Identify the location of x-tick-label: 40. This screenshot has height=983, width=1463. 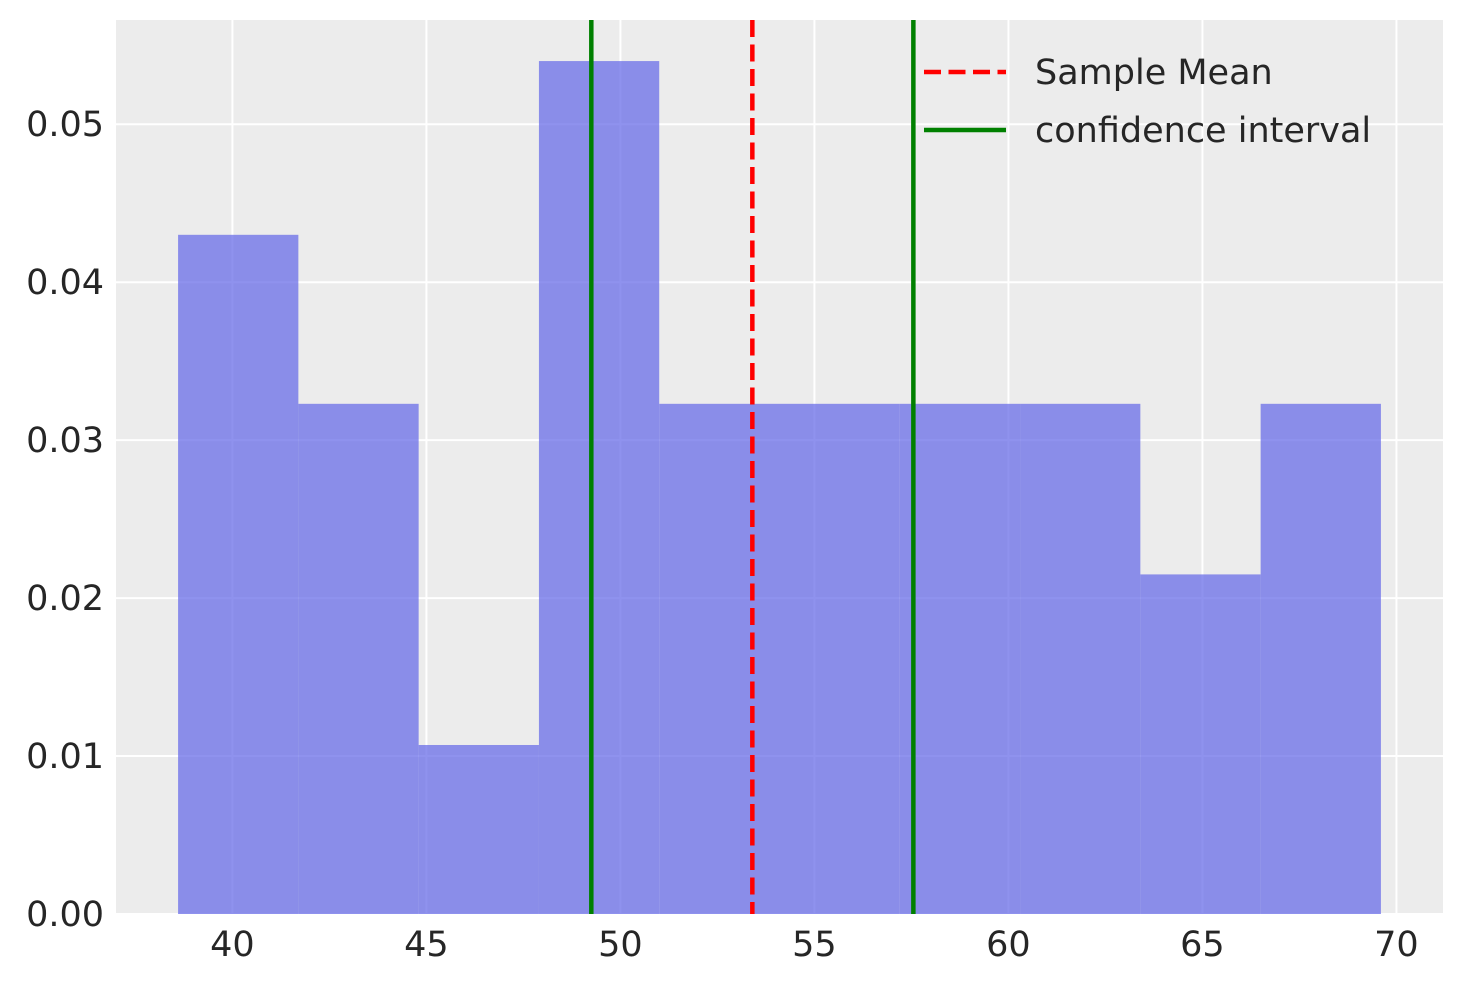
(232, 945).